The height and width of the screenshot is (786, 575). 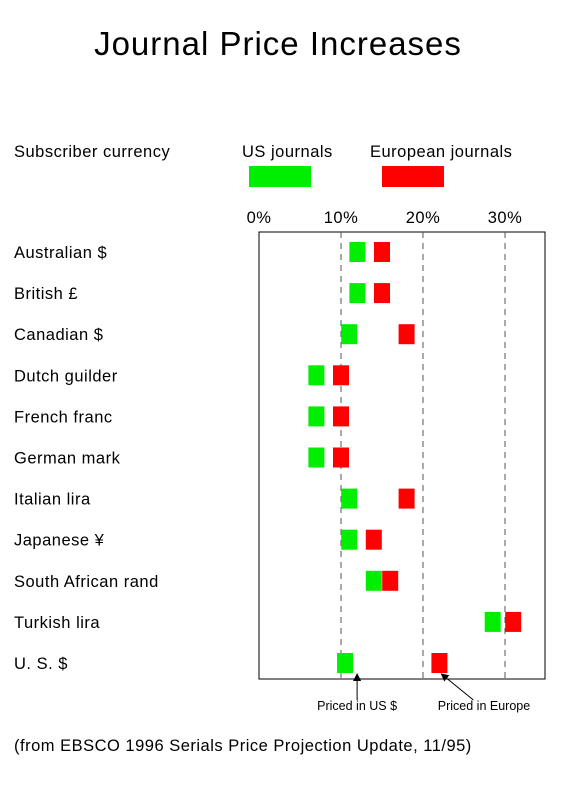 I want to click on category-label: Turkish lira, so click(x=57, y=623).